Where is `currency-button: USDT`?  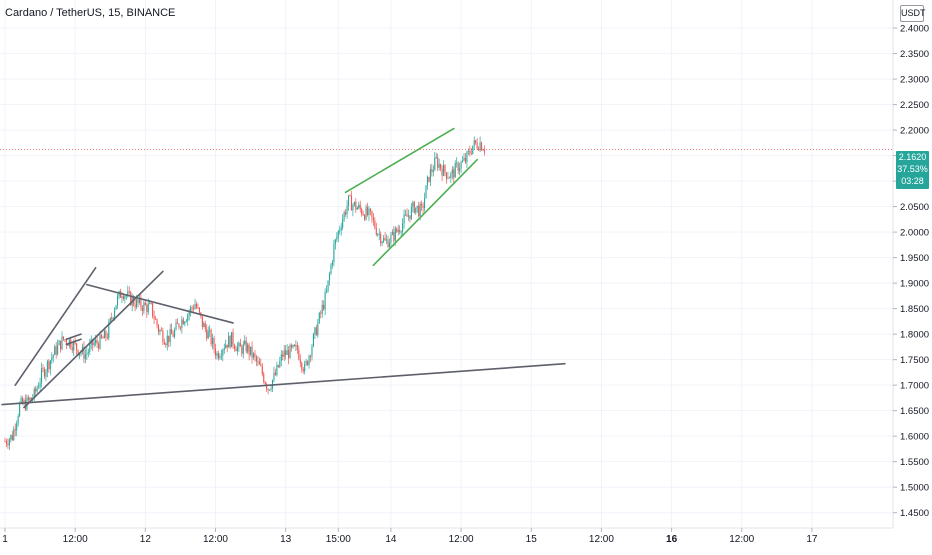 currency-button: USDT is located at coordinates (913, 13).